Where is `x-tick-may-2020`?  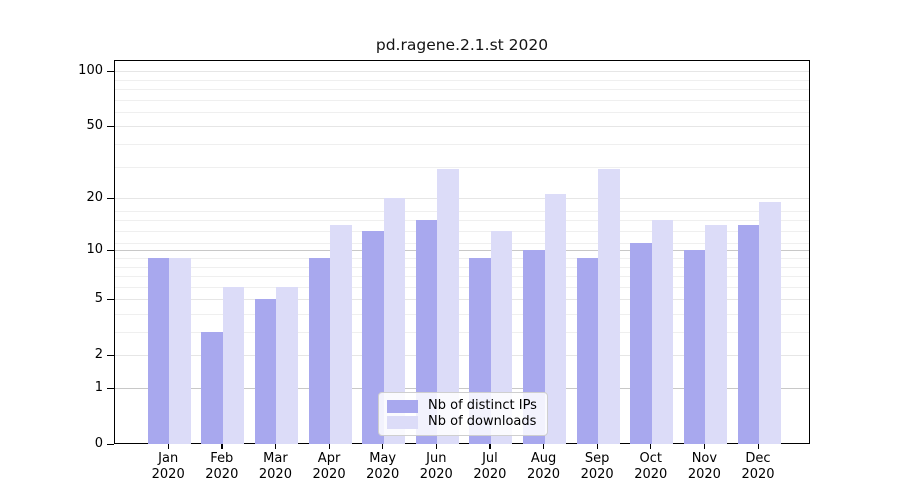 x-tick-may-2020 is located at coordinates (383, 446).